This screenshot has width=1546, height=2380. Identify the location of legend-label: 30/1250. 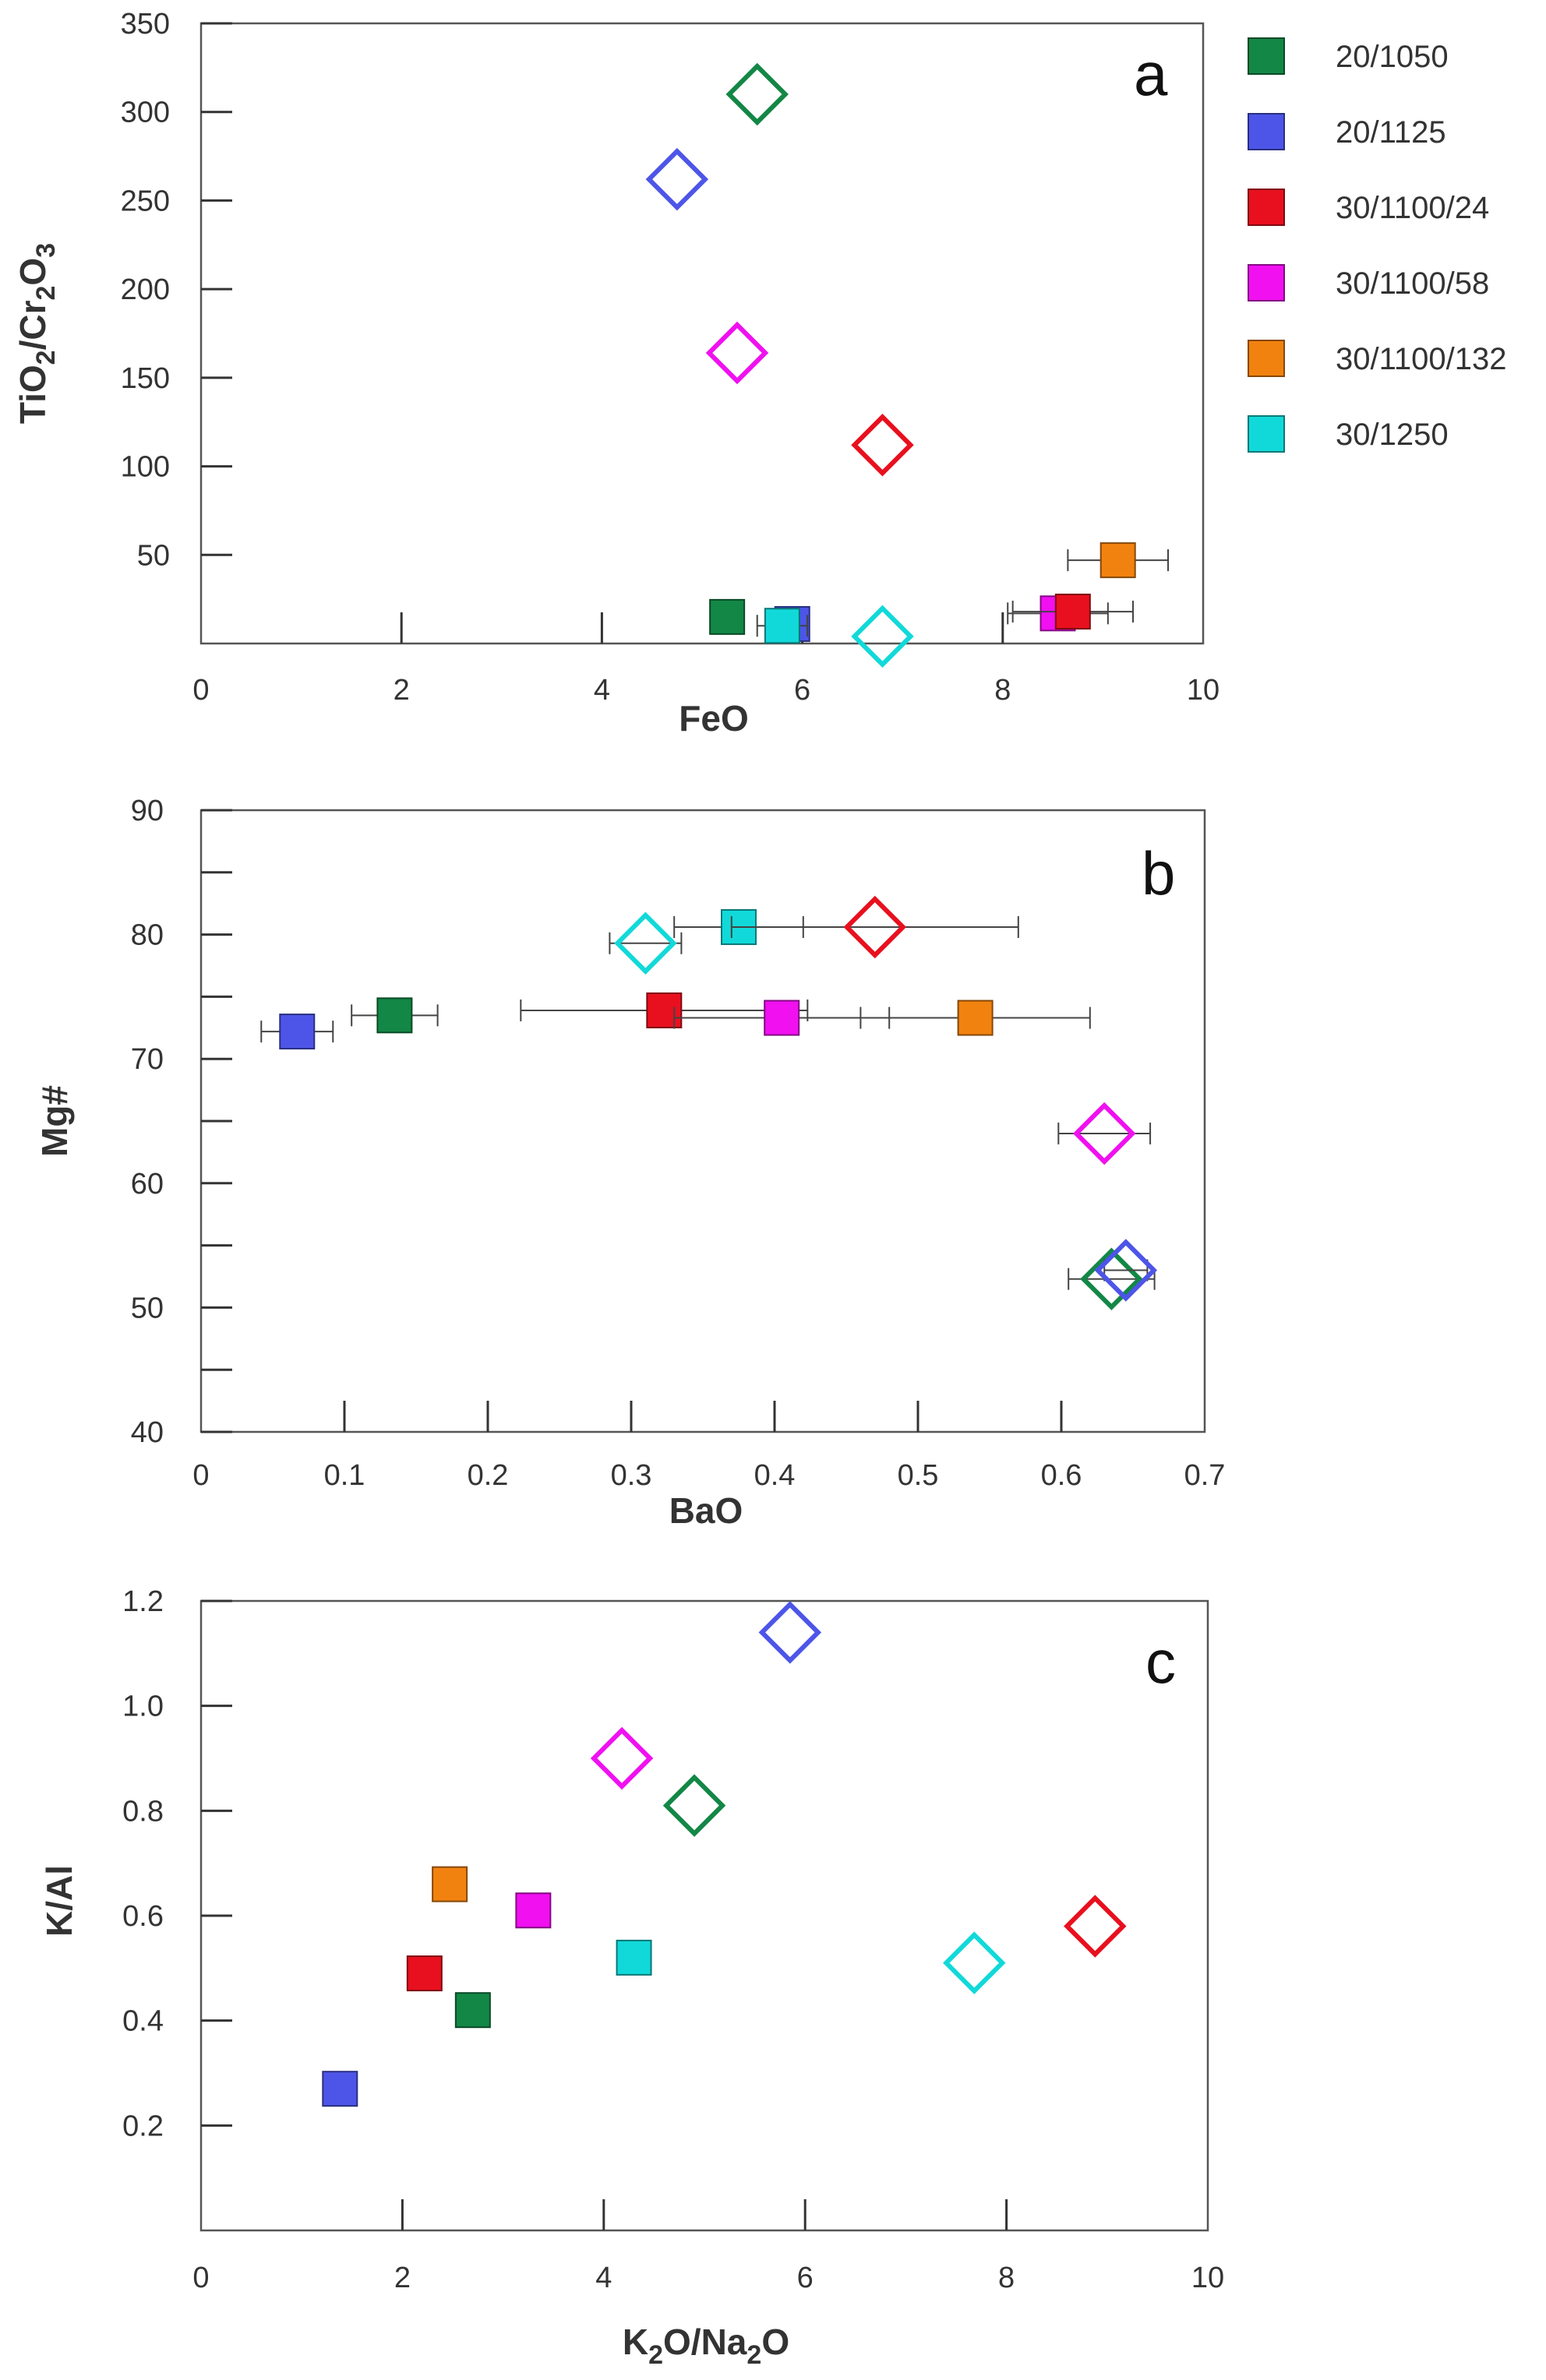
(1392, 435).